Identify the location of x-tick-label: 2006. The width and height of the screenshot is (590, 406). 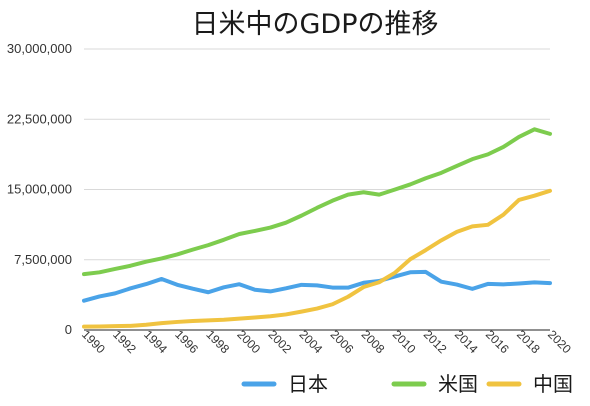
(342, 341).